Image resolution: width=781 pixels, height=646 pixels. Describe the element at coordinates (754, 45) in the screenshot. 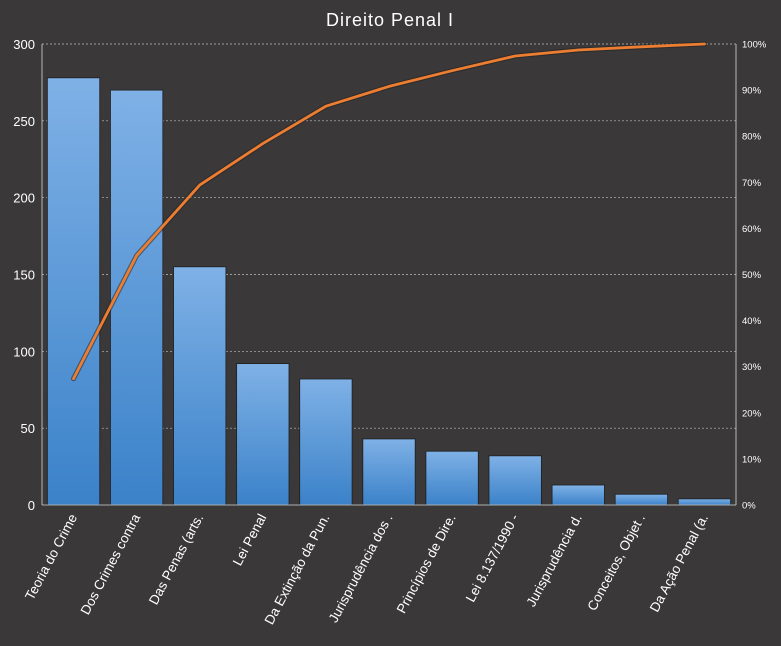

I see `y2-tick-label: 100%` at that location.